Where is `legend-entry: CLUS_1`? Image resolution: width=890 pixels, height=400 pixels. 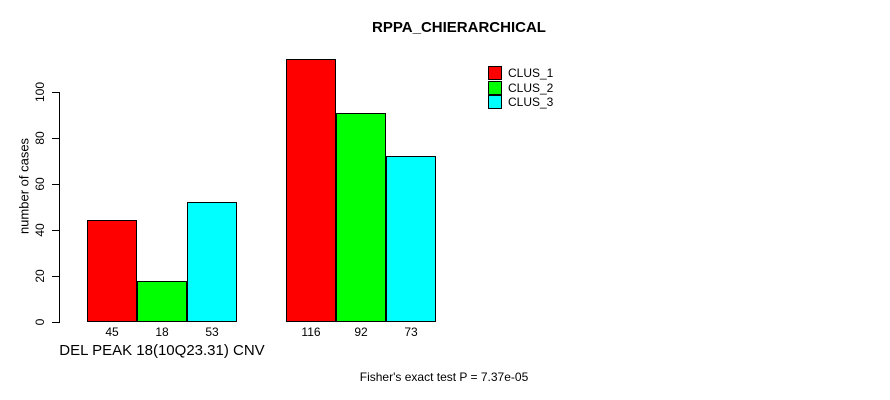
legend-entry: CLUS_1 is located at coordinates (520, 73).